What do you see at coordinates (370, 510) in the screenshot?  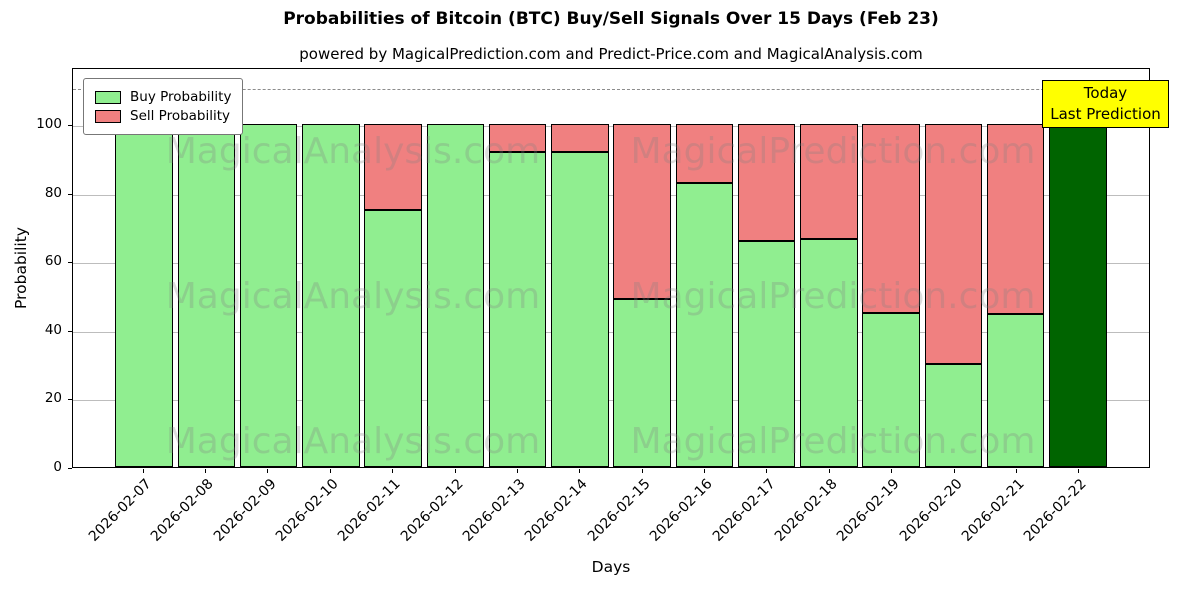 I see `x-tick-label: 2026-02-11` at bounding box center [370, 510].